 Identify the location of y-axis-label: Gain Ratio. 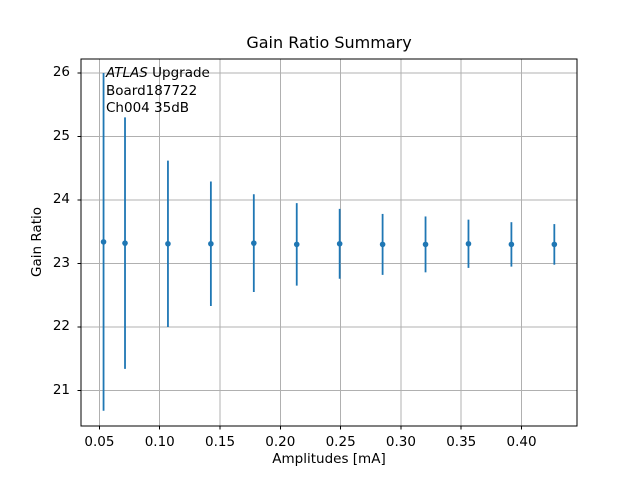
(37, 242).